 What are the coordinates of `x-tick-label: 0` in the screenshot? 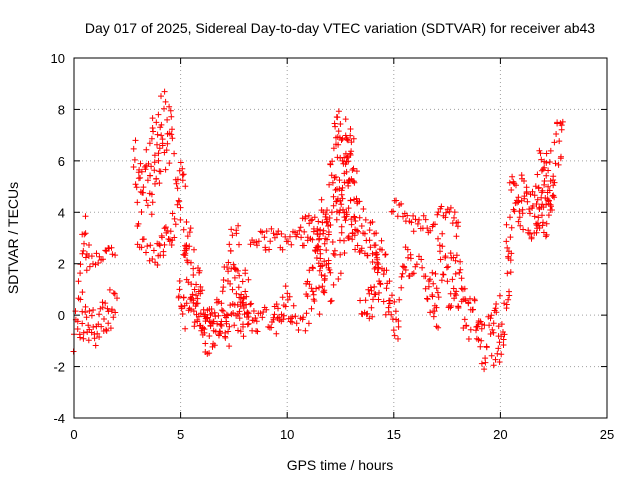 It's located at (73, 434).